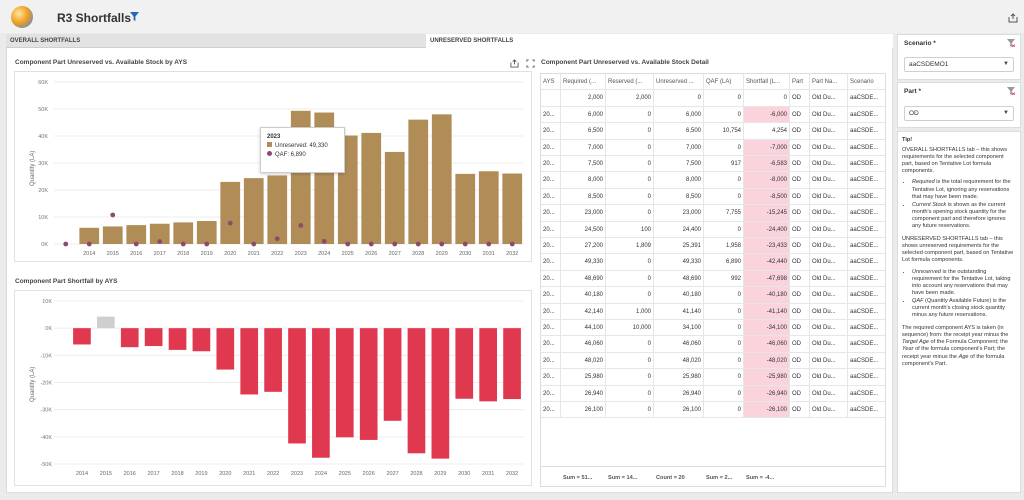 This screenshot has width=1024, height=500. Describe the element at coordinates (113, 254) in the screenshot. I see `x-tick-label: 2015` at that location.